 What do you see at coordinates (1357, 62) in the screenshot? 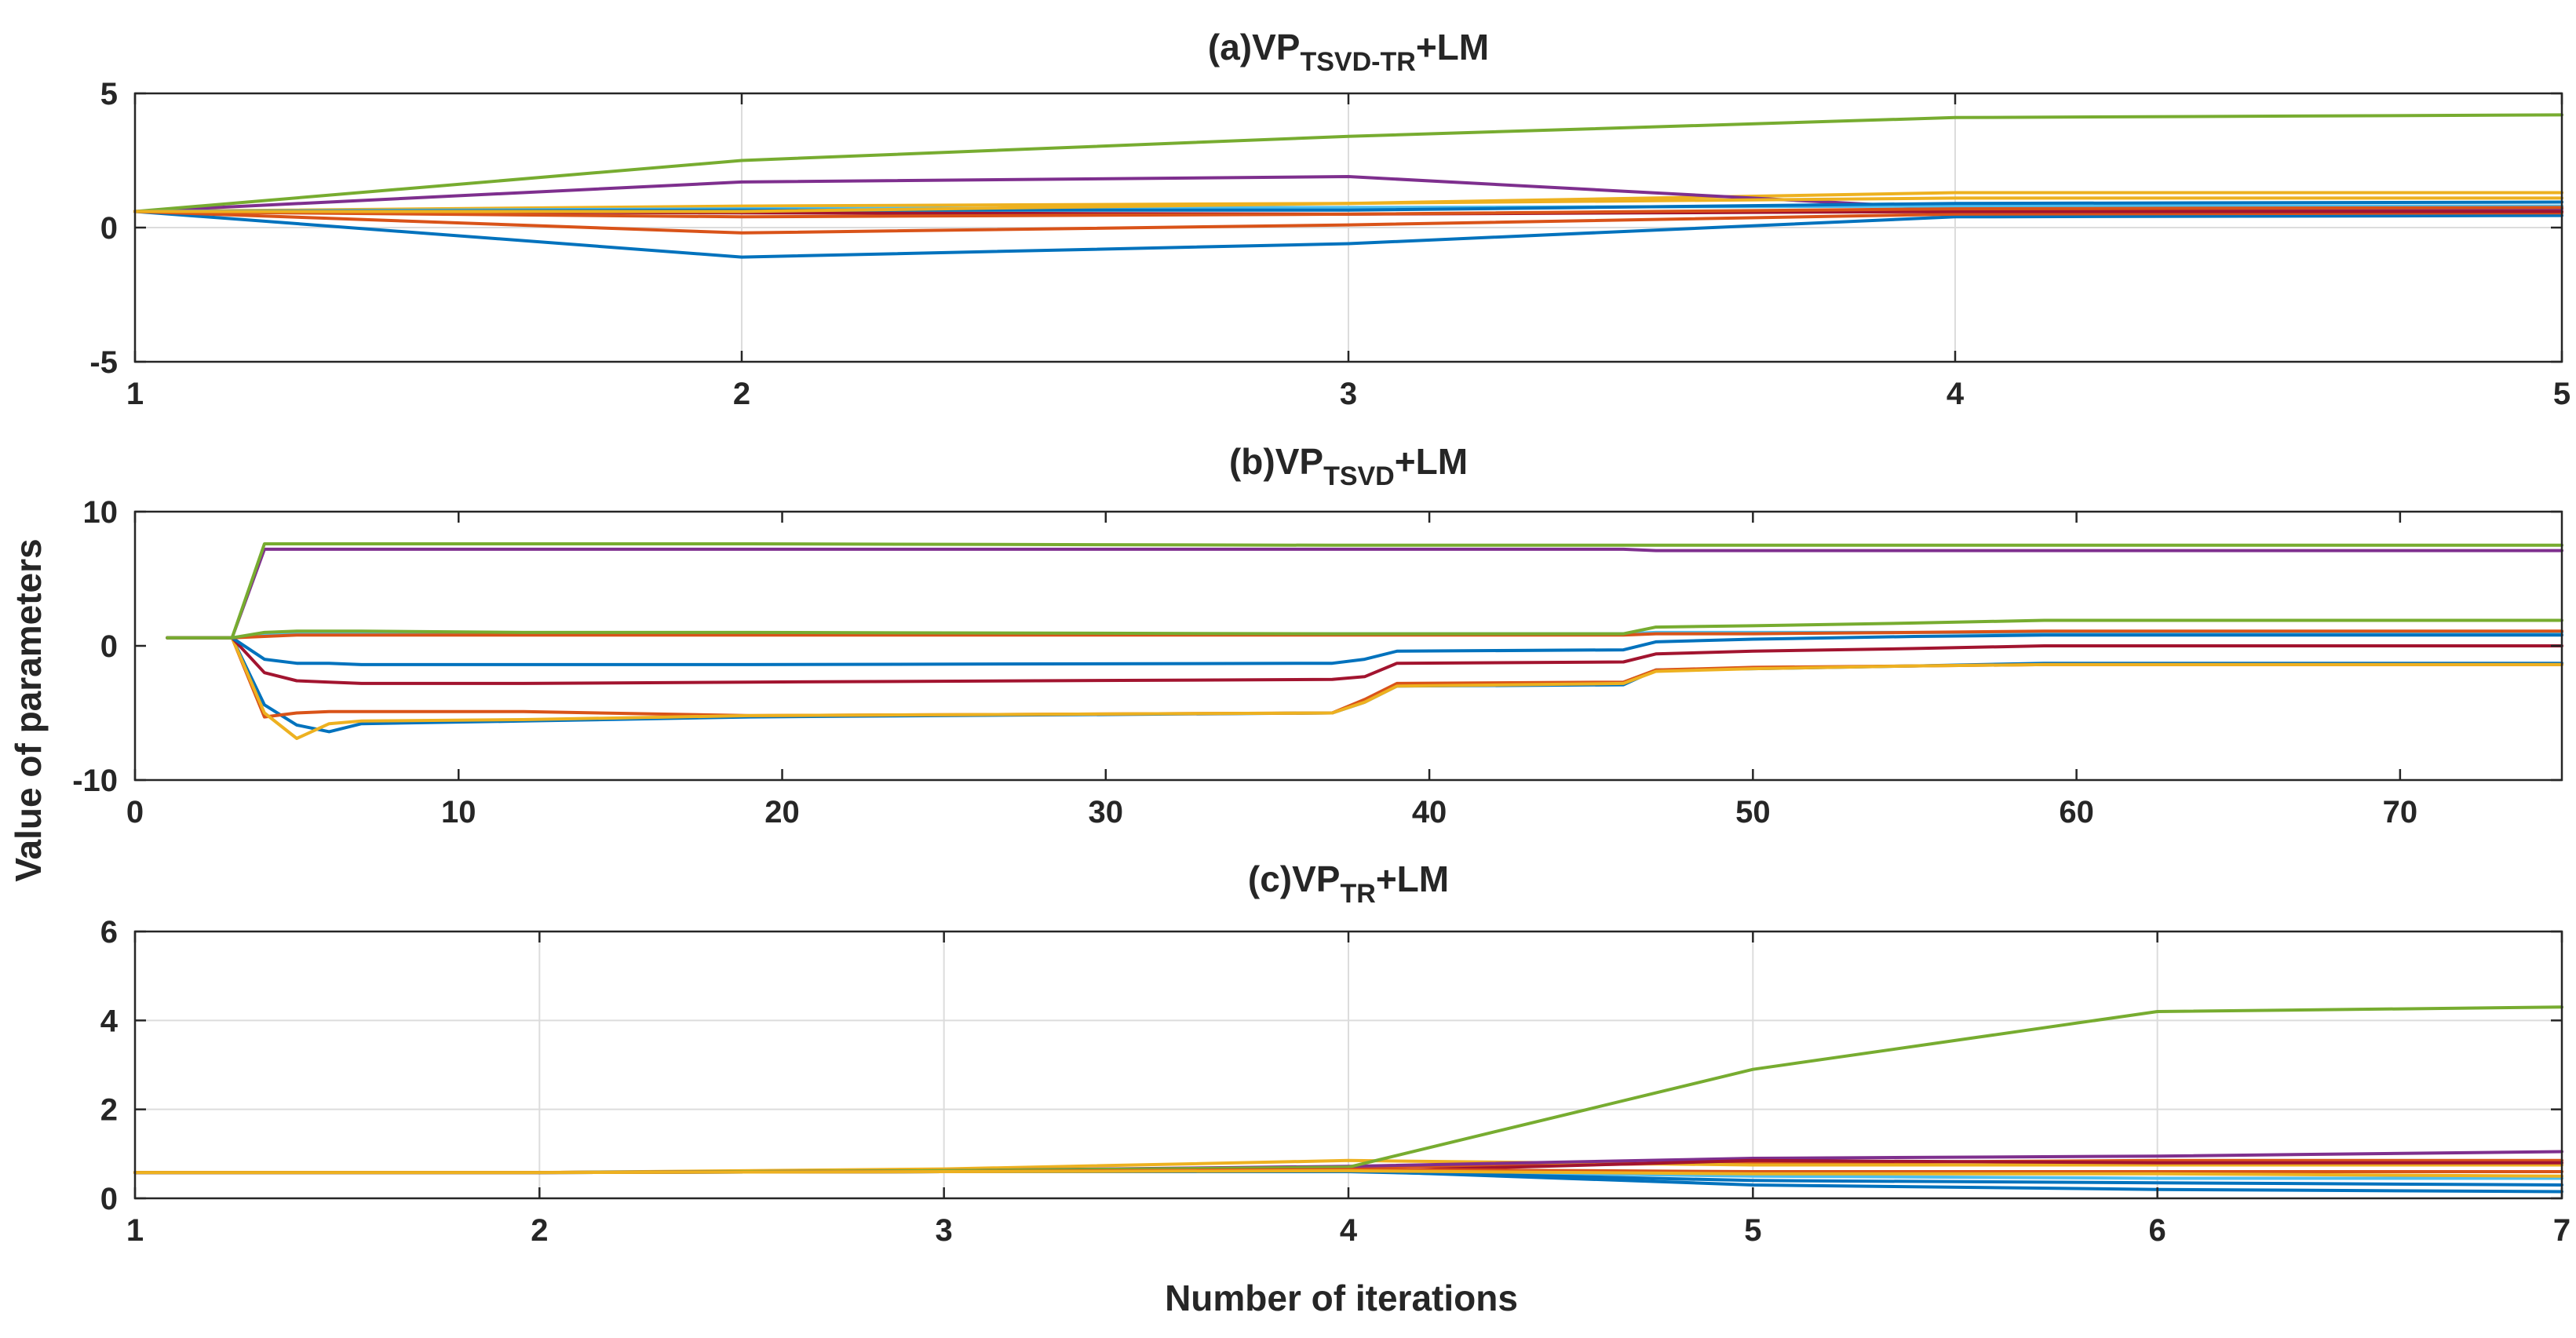
I see `panel-title-subscript: TSVD-TR` at bounding box center [1357, 62].